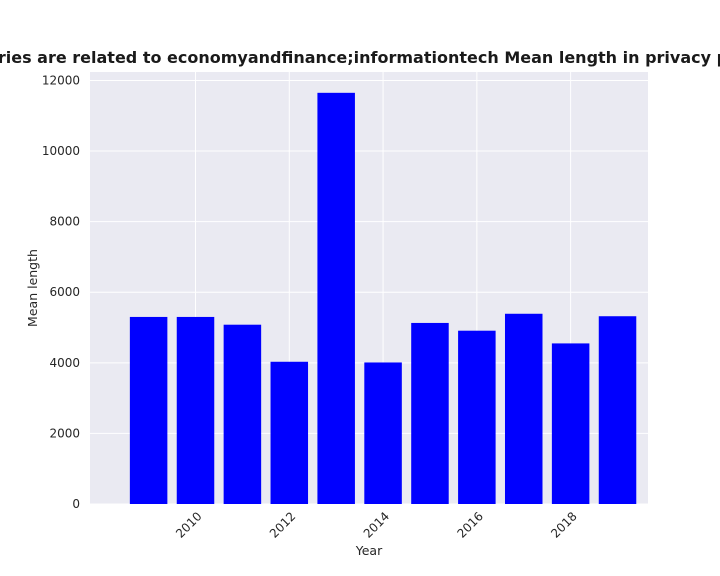  Describe the element at coordinates (64, 363) in the screenshot. I see `y-tick-label: 4000` at that location.